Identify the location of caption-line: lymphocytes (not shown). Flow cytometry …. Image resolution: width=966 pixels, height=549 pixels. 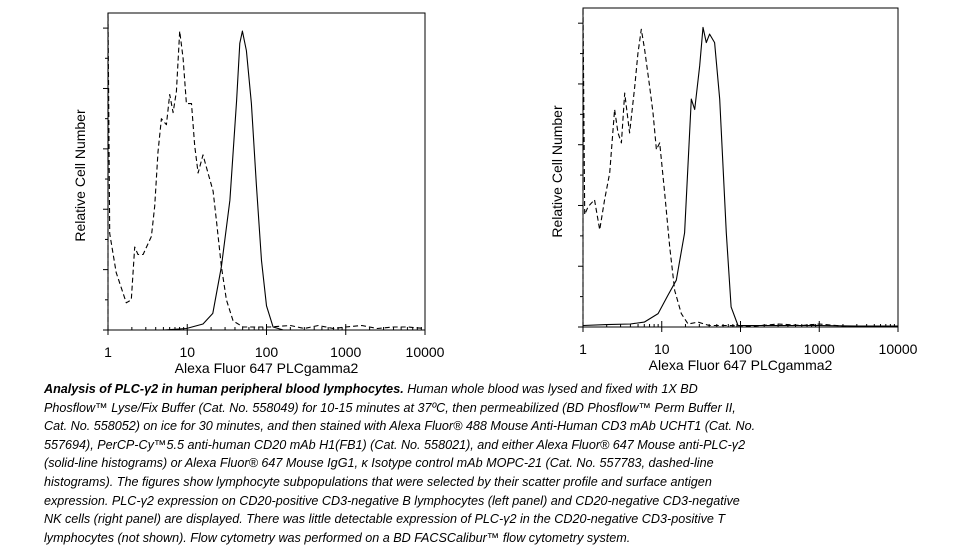
(337, 537).